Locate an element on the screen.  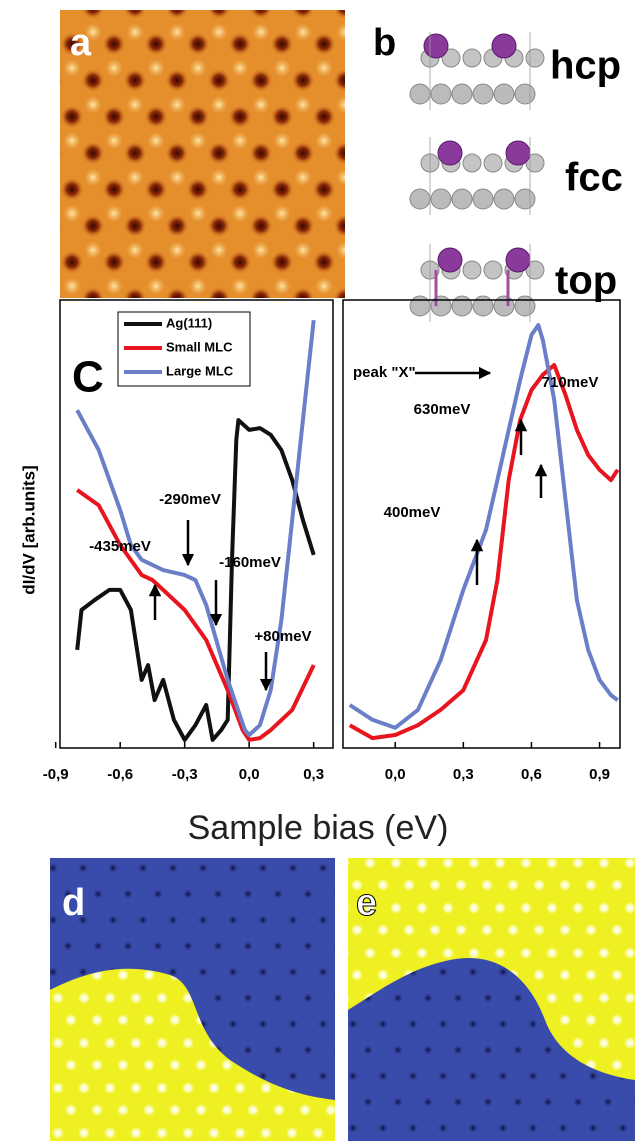
annotation: 400meV is located at coordinates (412, 512).